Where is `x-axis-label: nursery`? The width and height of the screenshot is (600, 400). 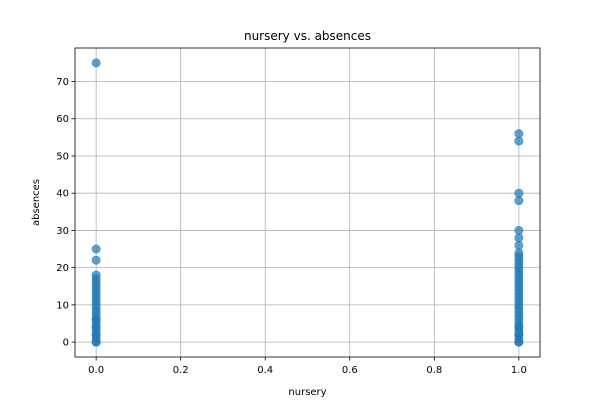
x-axis-label: nursery is located at coordinates (307, 392).